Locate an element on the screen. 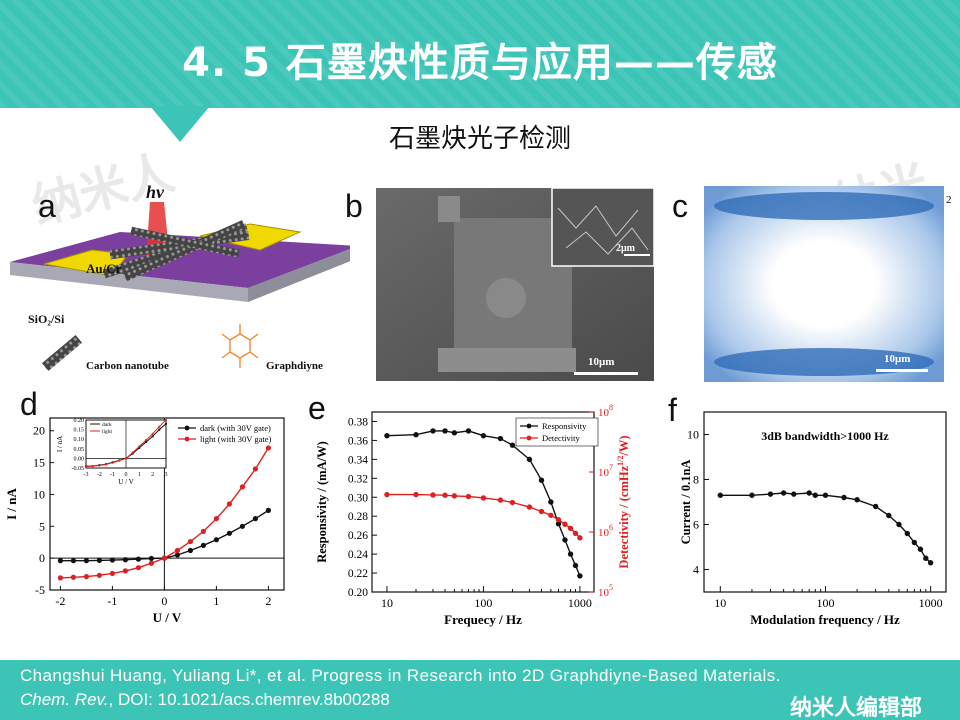  banner-notch is located at coordinates (180, 124).